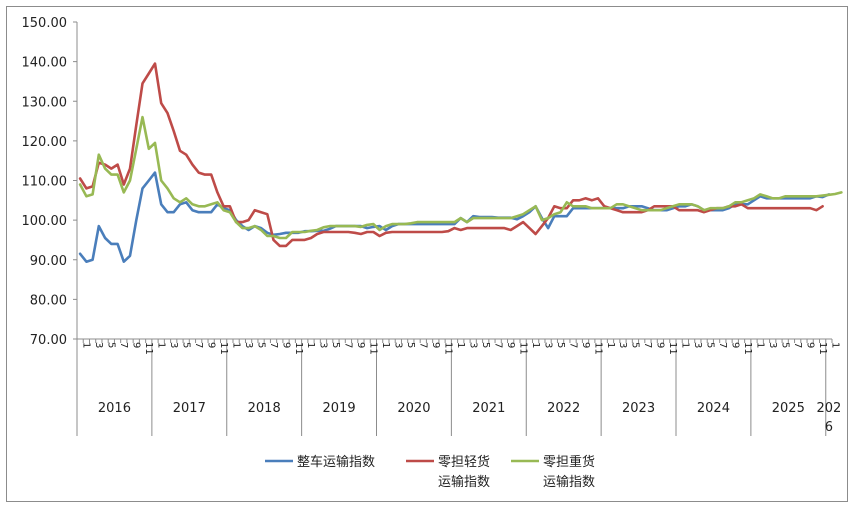 The height and width of the screenshot is (508, 855). I want to click on year-label: 2019, so click(339, 408).